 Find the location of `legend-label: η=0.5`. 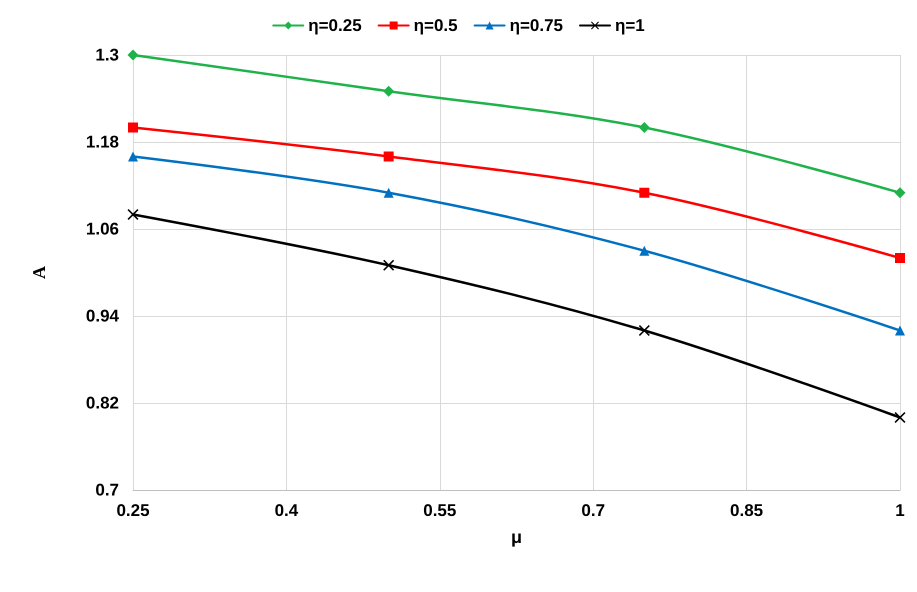

legend-label: η=0.5 is located at coordinates (436, 25).